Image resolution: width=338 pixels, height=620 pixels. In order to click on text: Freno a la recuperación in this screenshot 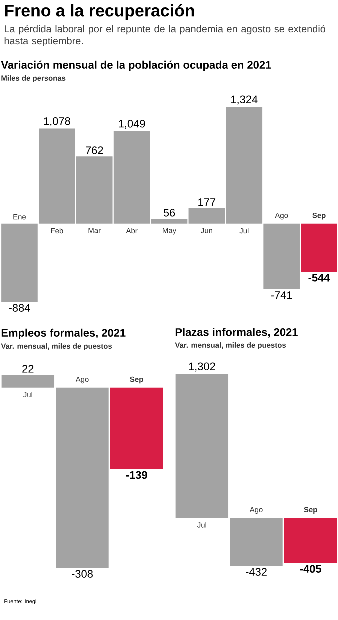, I will do `click(99, 12)`.